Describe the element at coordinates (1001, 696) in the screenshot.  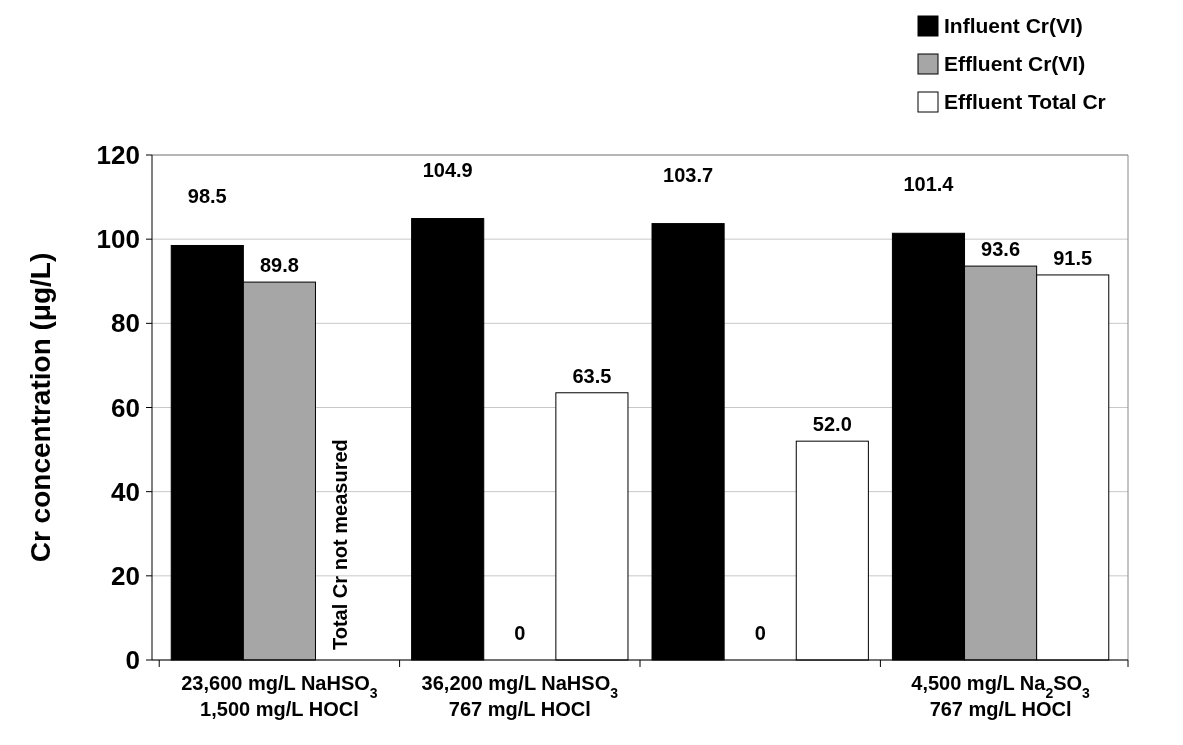
I see `x-tick-label: 4,500 mg/L Na$_{2}$SO$_{3}$ 767 mg/L HOCl` at that location.